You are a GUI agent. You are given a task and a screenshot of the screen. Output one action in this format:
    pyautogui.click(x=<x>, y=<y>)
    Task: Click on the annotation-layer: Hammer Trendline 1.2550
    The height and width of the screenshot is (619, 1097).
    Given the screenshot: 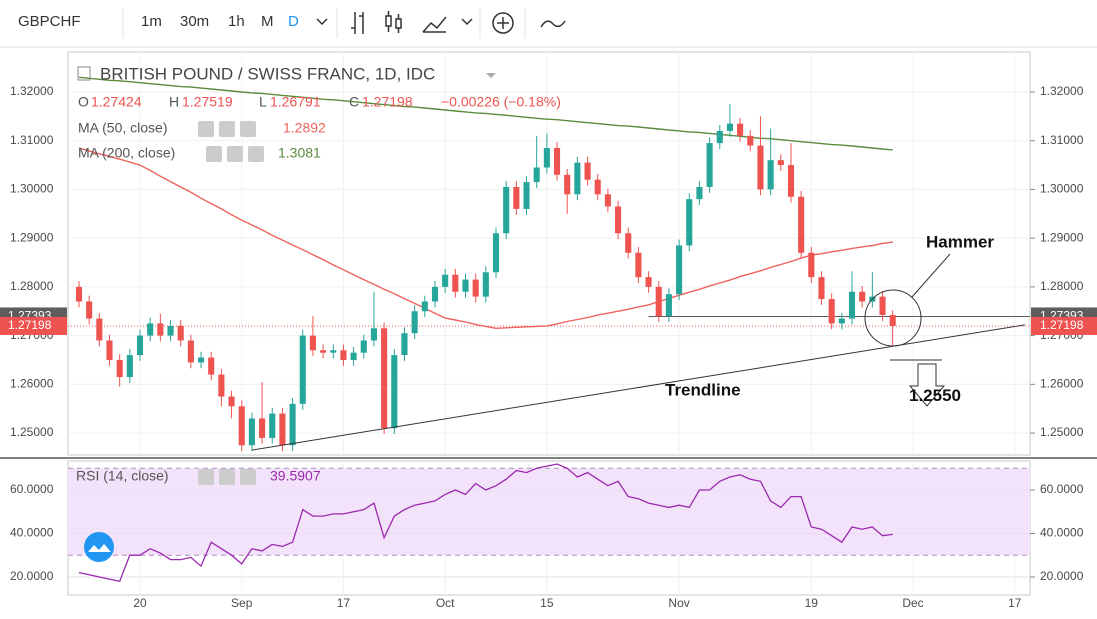 What is the action you would take?
    pyautogui.click(x=829, y=319)
    